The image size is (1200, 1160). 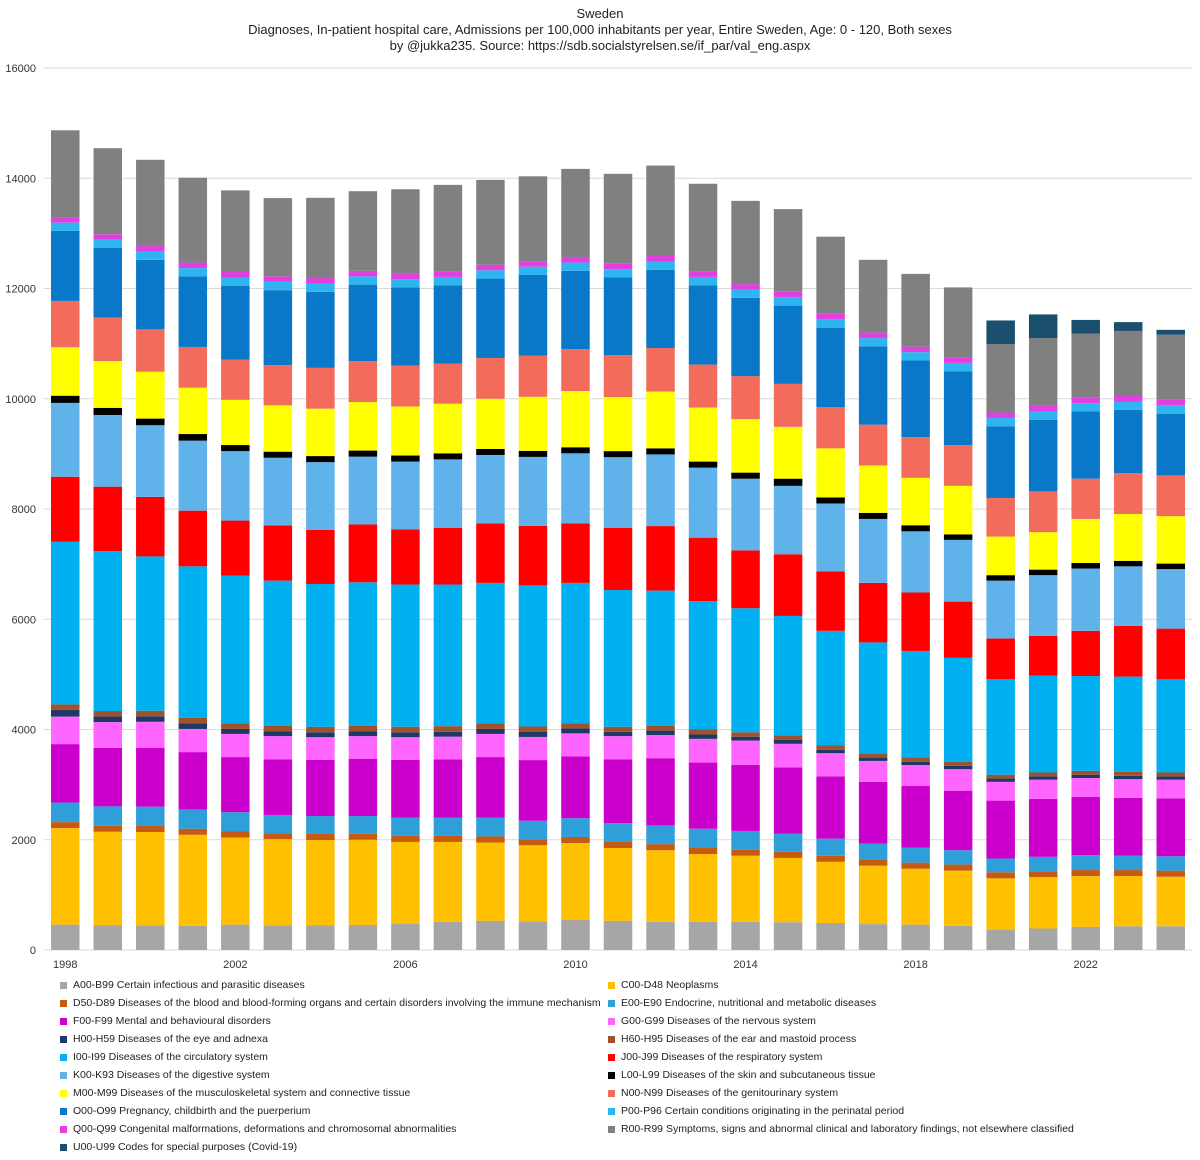 What do you see at coordinates (24, 841) in the screenshot?
I see `y-tick-label: 2000` at bounding box center [24, 841].